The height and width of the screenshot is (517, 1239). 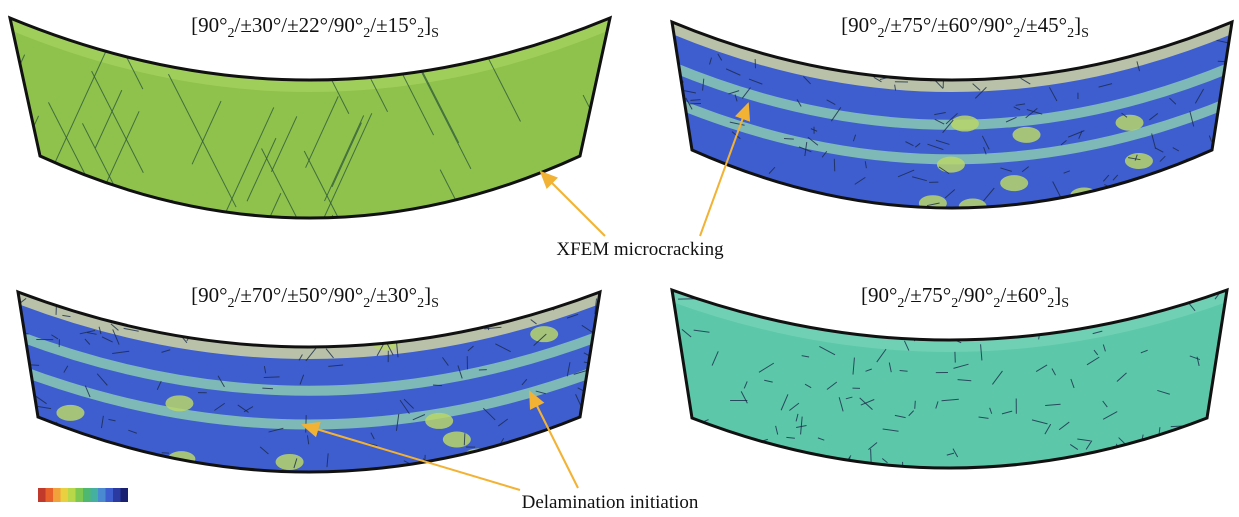 I want to click on title-part: [90°, so click(x=209, y=295).